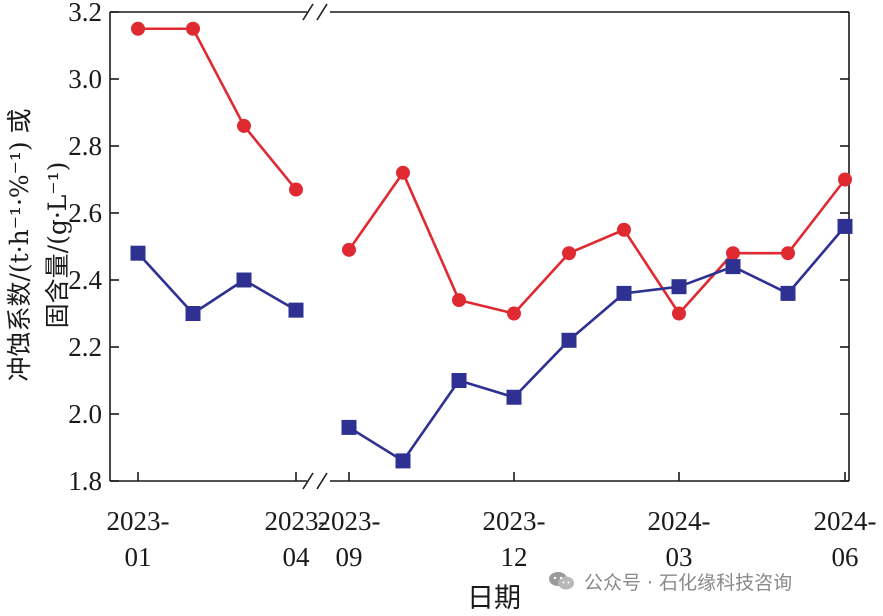 This screenshot has width=883, height=616. I want to click on x-tick-label-month: 03, so click(679, 557).